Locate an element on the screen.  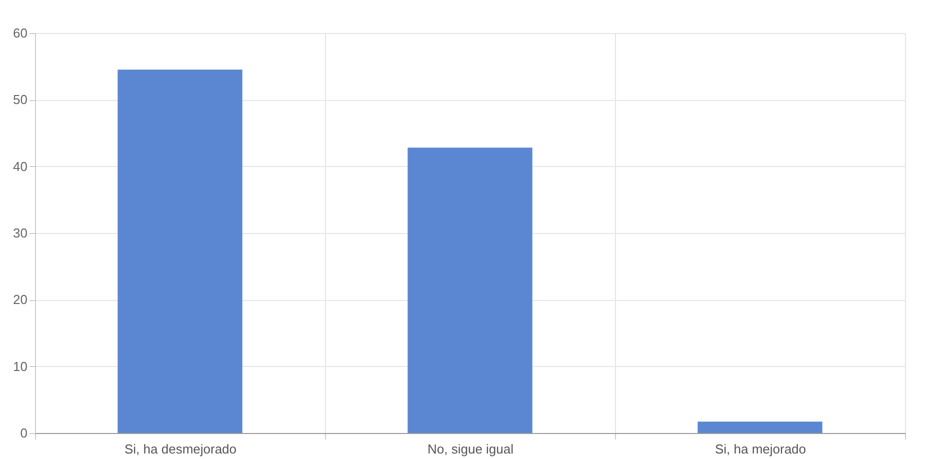
y-tick-label: 10 is located at coordinates (20, 366).